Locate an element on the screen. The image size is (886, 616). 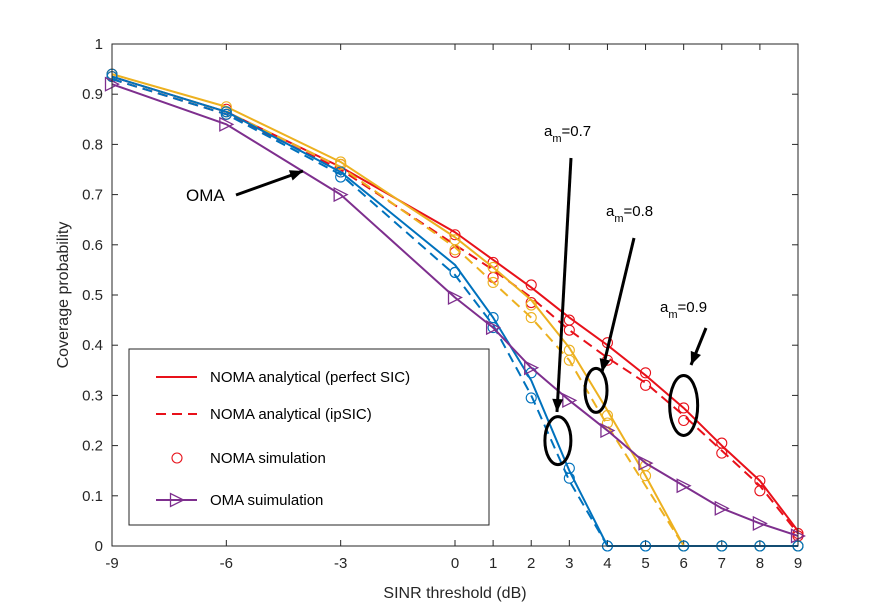
annotation-label: am=0.8 is located at coordinates (629, 214).